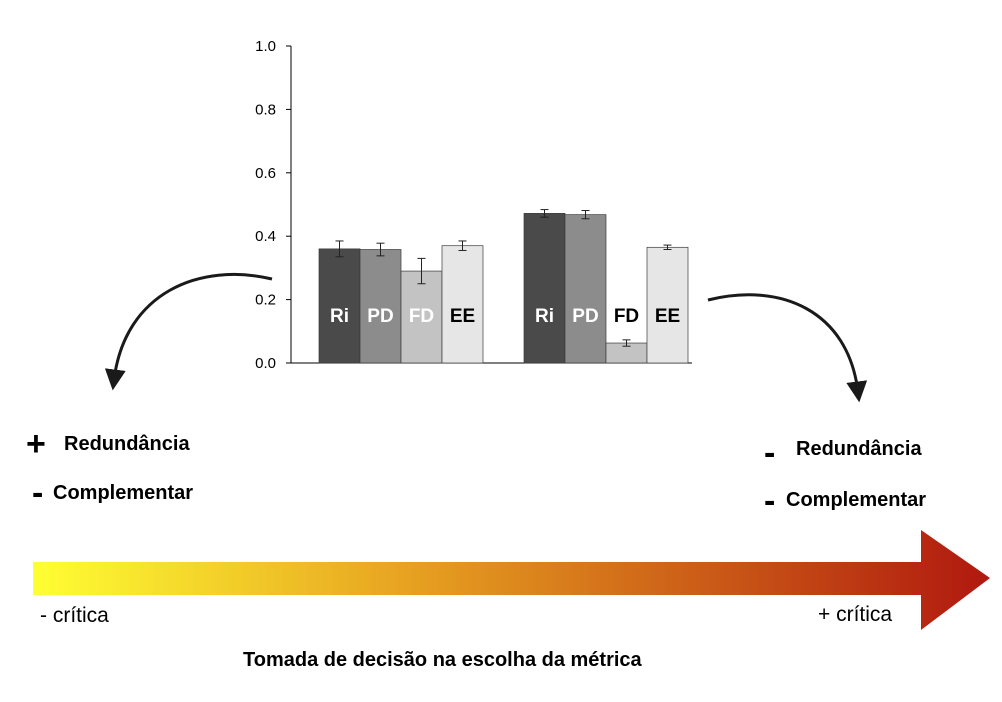 The height and width of the screenshot is (702, 1002). I want to click on bar-label-1-3: EE, so click(667, 316).